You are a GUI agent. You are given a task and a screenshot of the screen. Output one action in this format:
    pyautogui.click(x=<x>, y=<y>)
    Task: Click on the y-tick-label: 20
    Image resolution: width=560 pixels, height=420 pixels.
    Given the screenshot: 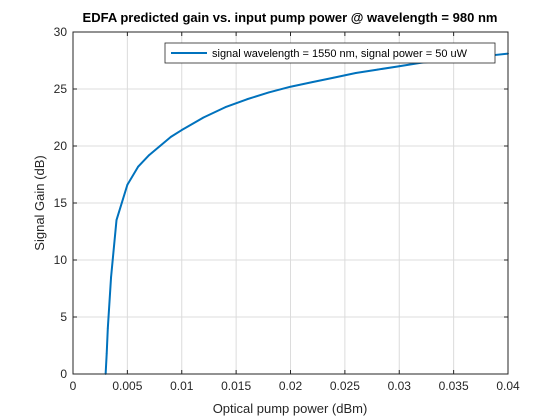 What is the action you would take?
    pyautogui.click(x=61, y=146)
    